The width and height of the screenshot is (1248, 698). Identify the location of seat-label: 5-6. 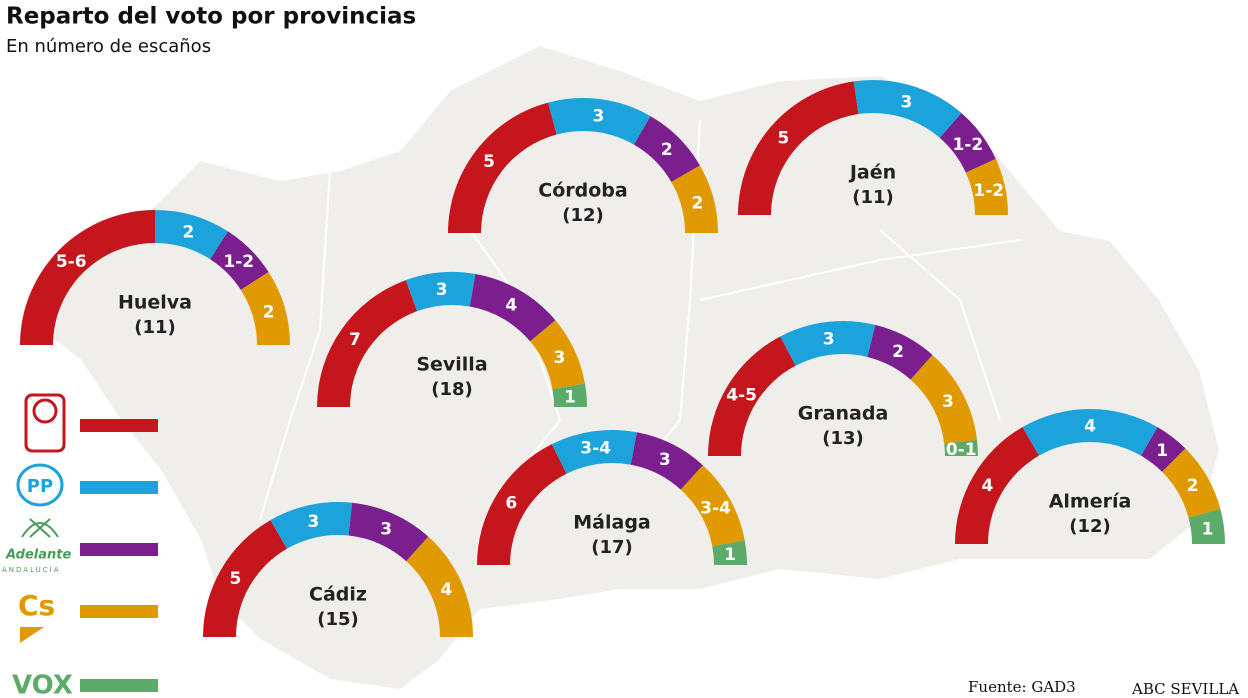
(71, 262).